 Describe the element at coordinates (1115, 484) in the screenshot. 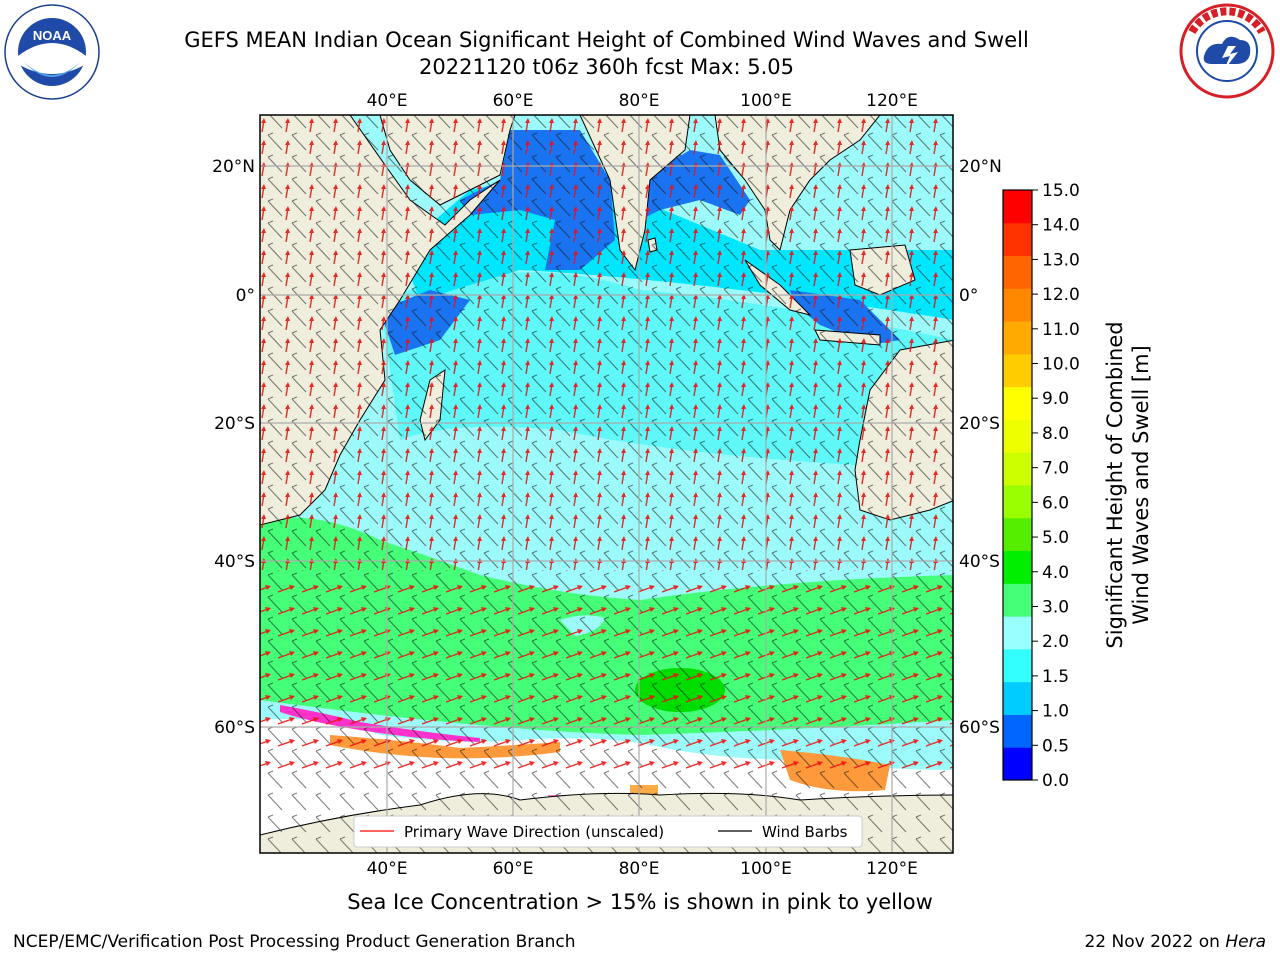

I see `colorbar-label-line-1: Significant Height of Combined` at that location.